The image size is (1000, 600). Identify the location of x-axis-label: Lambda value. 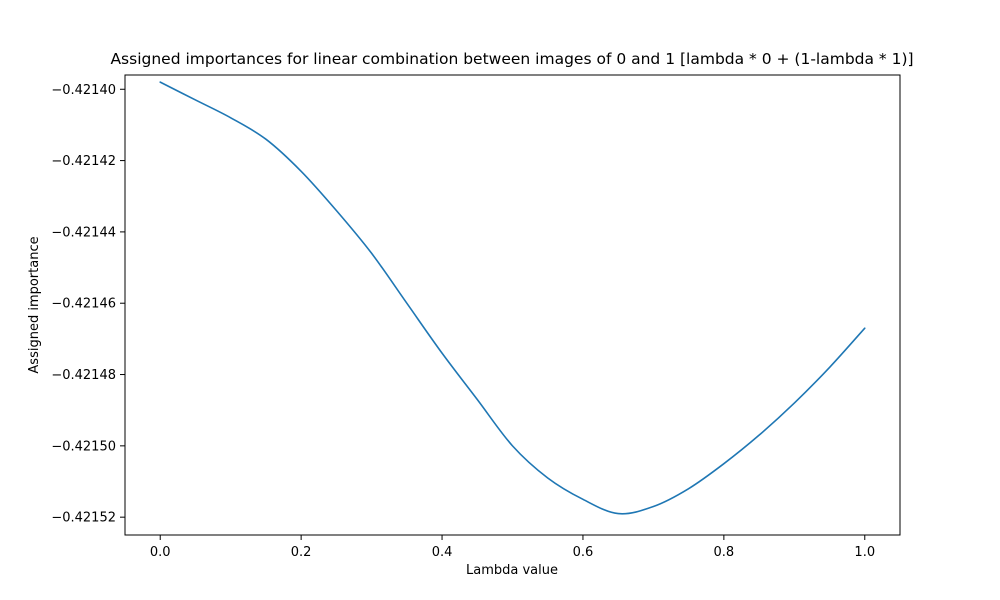
(512, 570).